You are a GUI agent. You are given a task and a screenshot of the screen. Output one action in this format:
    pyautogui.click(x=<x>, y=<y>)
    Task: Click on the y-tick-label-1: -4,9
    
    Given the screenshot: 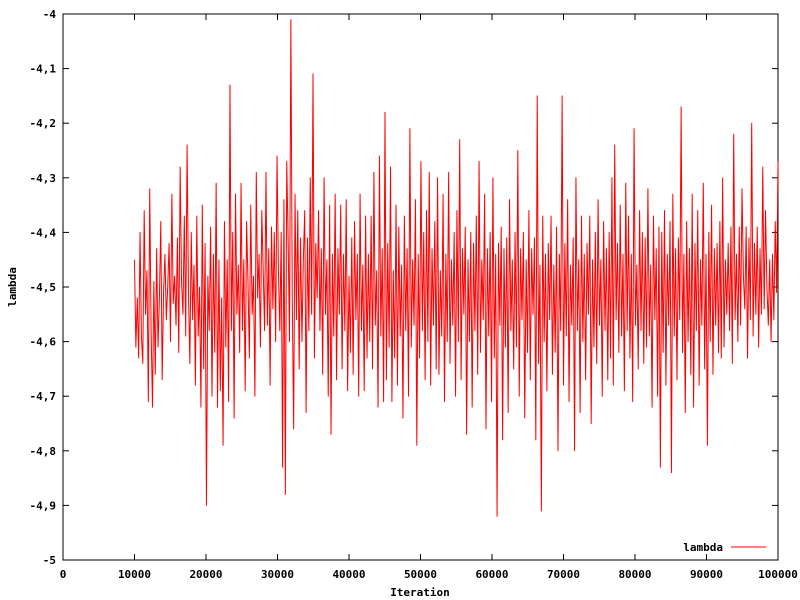 What is the action you would take?
    pyautogui.click(x=43, y=505)
    